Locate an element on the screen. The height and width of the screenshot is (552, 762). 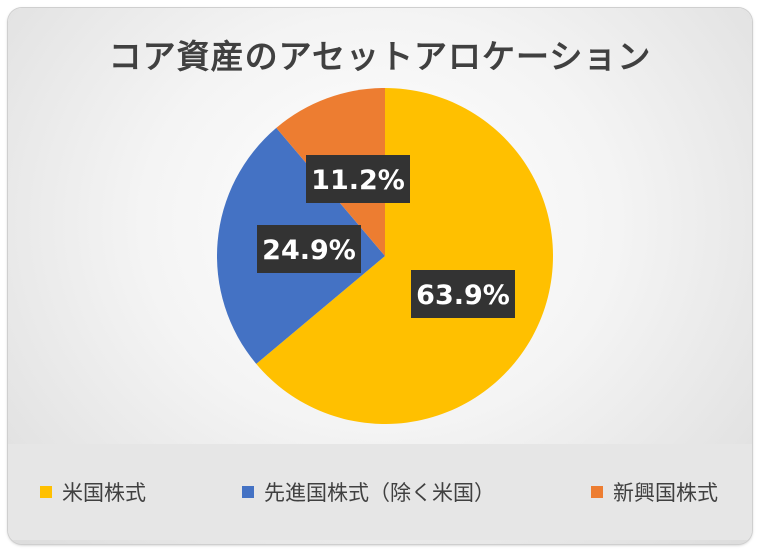
data-label-text: 24.9% is located at coordinates (309, 250).